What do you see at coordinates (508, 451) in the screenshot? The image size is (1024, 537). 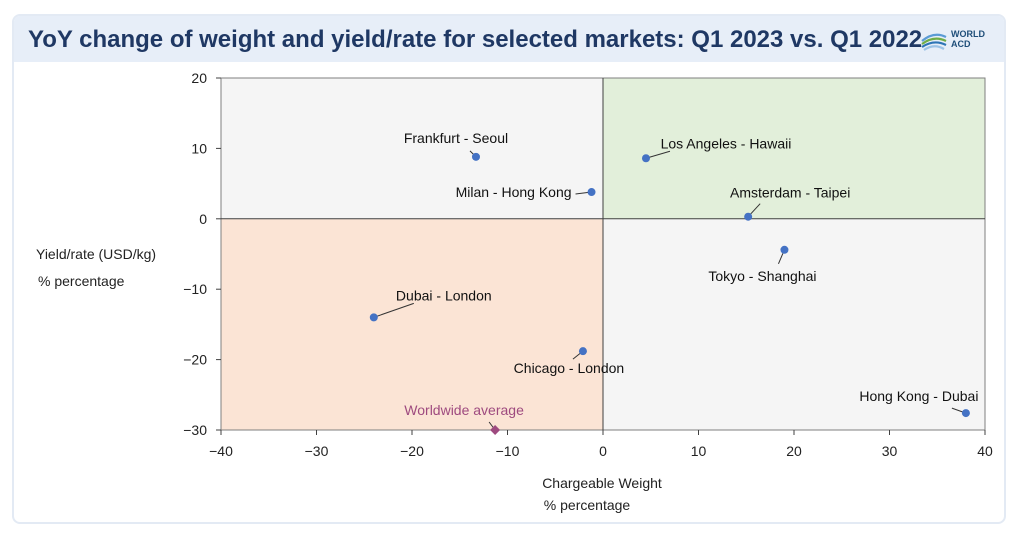 I see `x-tick-label: −10` at bounding box center [508, 451].